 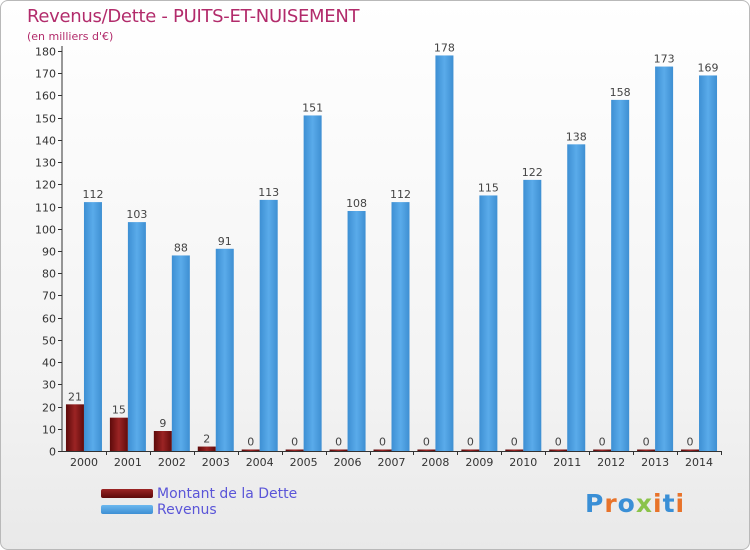 I want to click on x-tick-label: 2014, so click(x=699, y=462).